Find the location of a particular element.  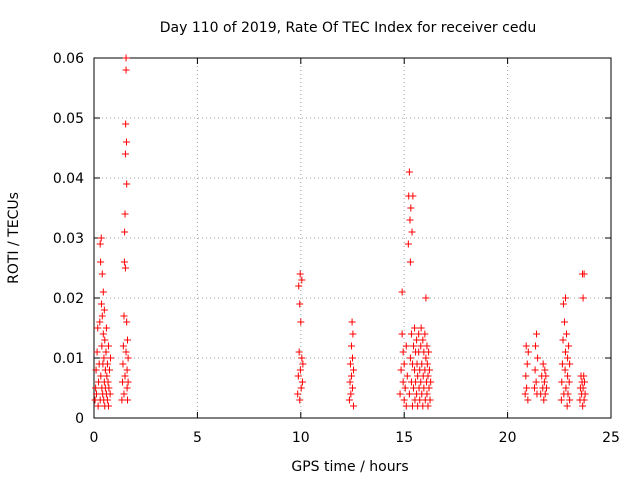

x-tick-label: 10 is located at coordinates (301, 438).